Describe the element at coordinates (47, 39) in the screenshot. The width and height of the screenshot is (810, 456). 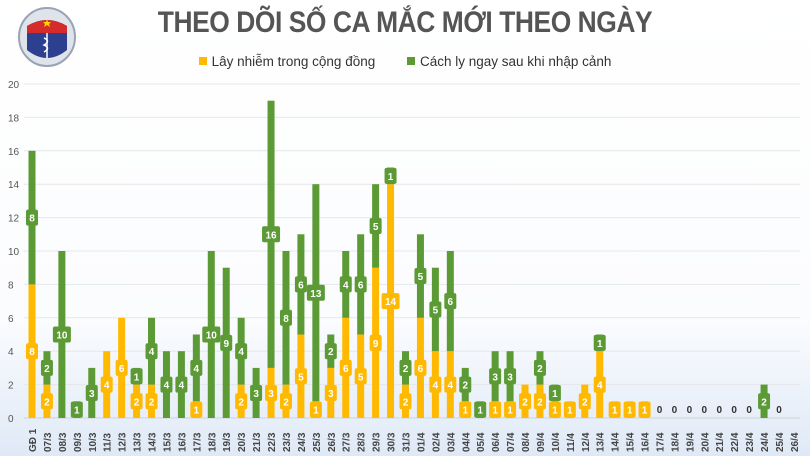
I see `ministry-of-health-logo` at that location.